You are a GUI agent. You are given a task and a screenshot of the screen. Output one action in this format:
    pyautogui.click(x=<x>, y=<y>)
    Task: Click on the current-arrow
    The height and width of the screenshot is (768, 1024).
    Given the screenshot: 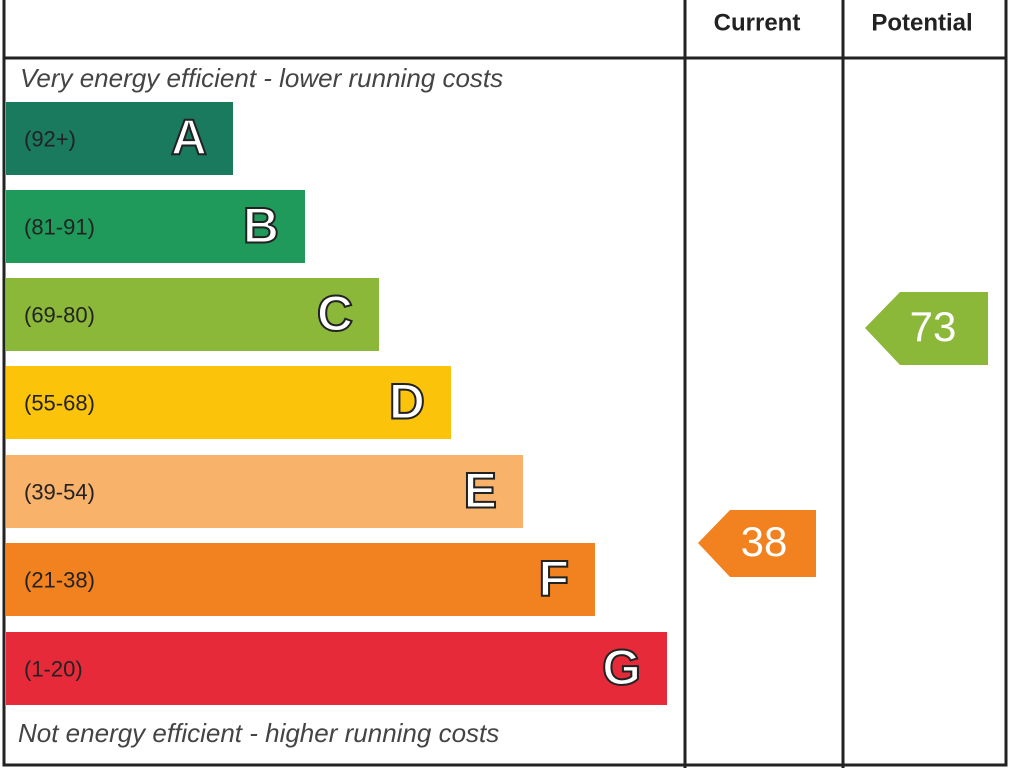 What is the action you would take?
    pyautogui.click(x=757, y=543)
    